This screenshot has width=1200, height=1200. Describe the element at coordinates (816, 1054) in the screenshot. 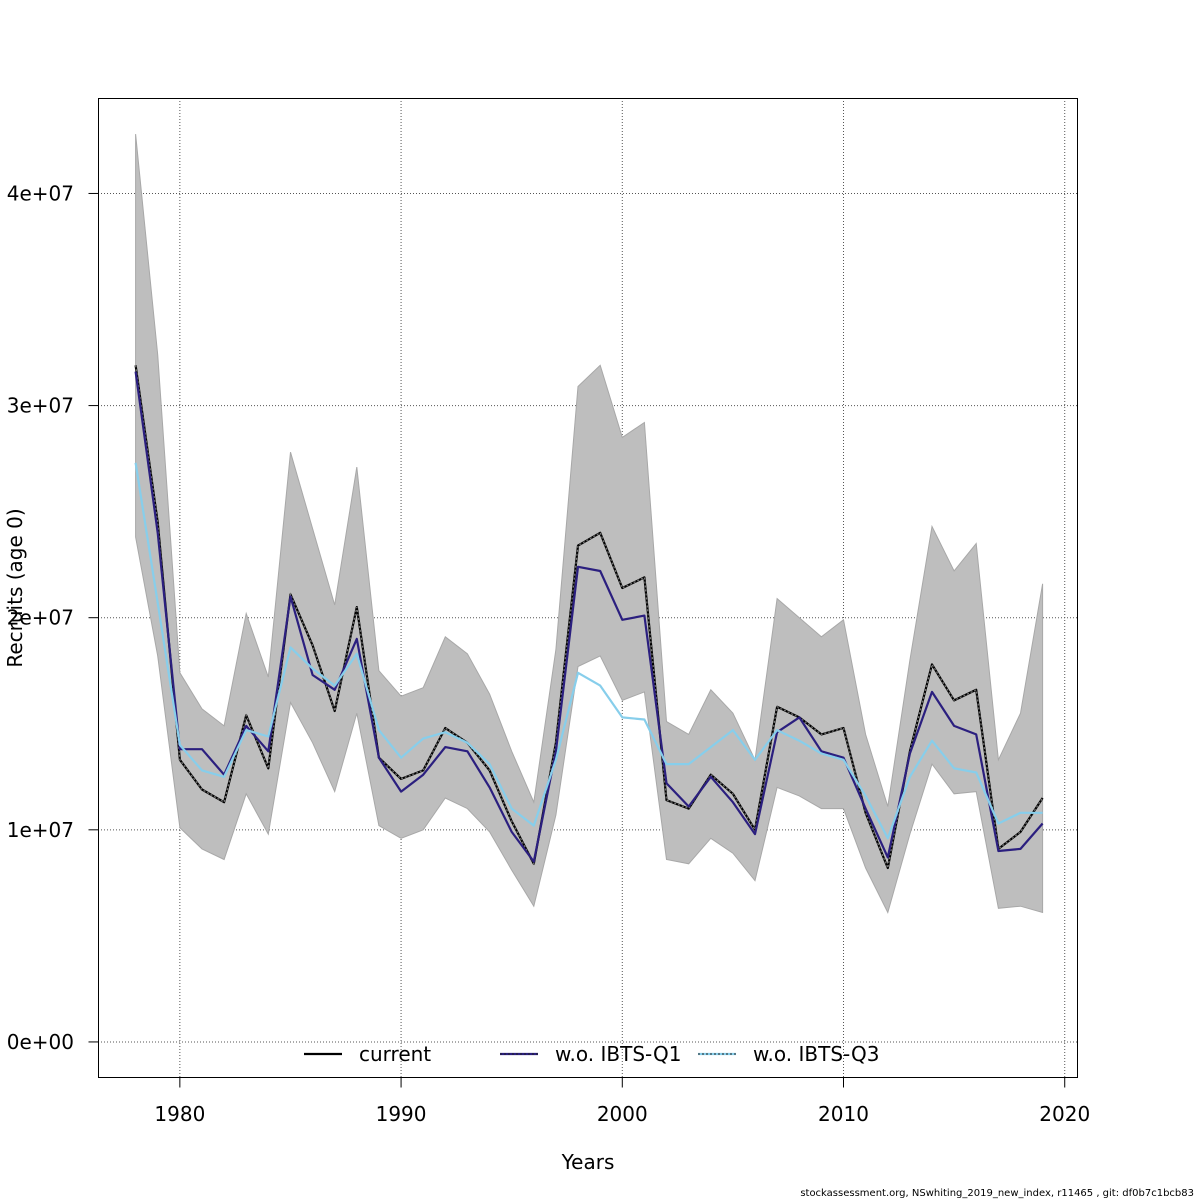

I see `legend-label-2: w.o. IBTS-Q3` at that location.